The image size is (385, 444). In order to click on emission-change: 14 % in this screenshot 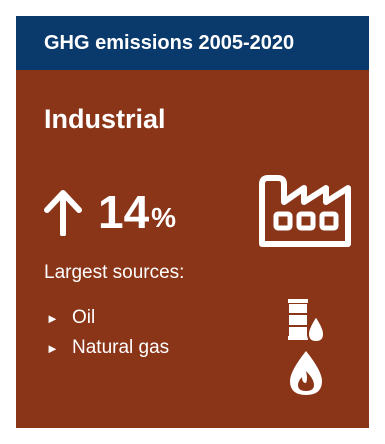, I will do `click(109, 212)`.